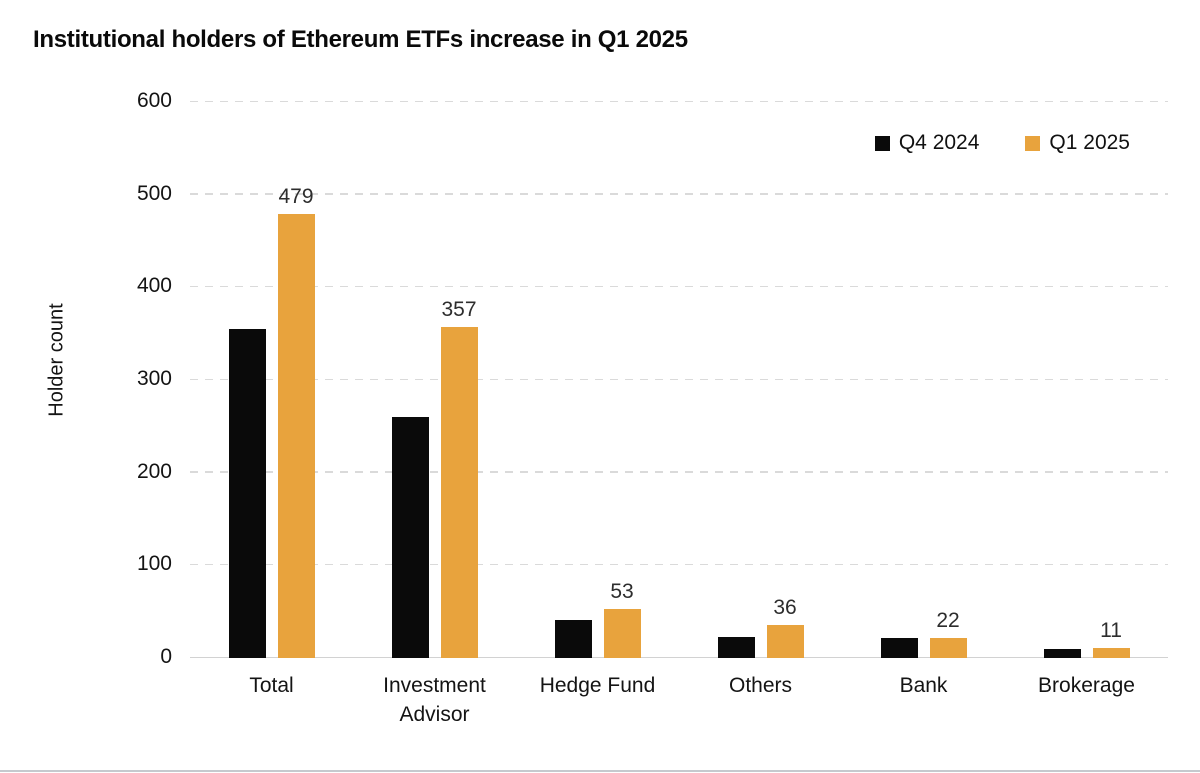 This screenshot has height=773, width=1200. What do you see at coordinates (622, 591) in the screenshot?
I see `value-label-hedge-fund: 53` at bounding box center [622, 591].